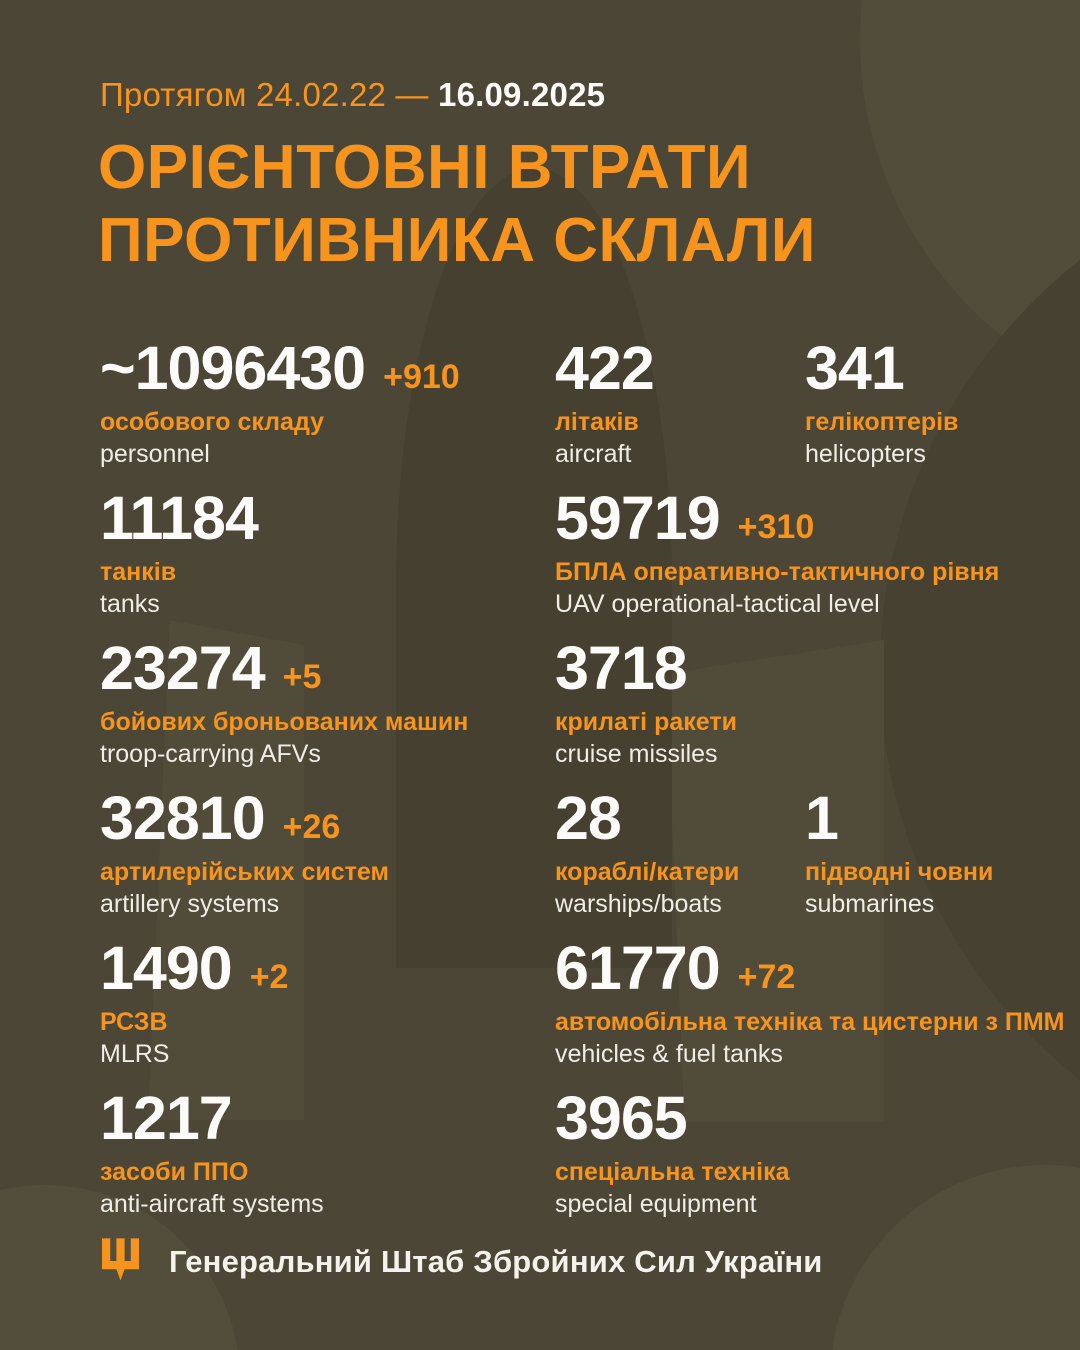 The height and width of the screenshot is (1350, 1080). I want to click on stat-value: 1490, so click(166, 968).